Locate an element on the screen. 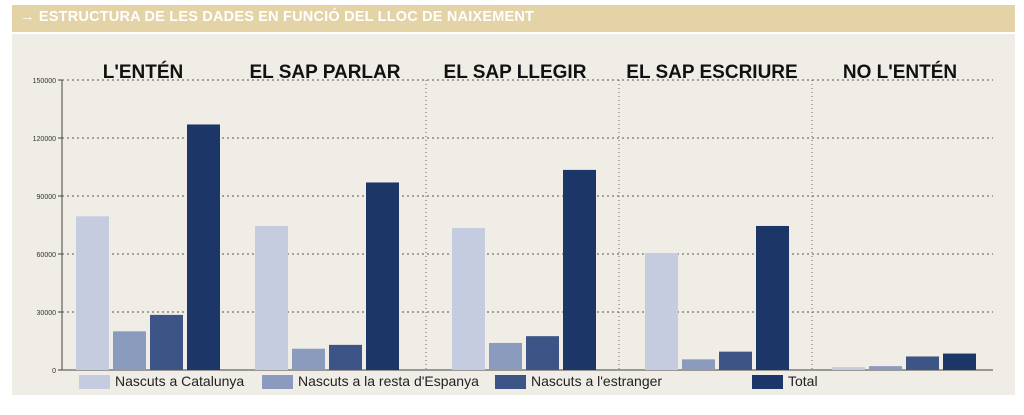 This screenshot has width=1024, height=415. category-label: EL SAP ESCRIURE is located at coordinates (711, 72).